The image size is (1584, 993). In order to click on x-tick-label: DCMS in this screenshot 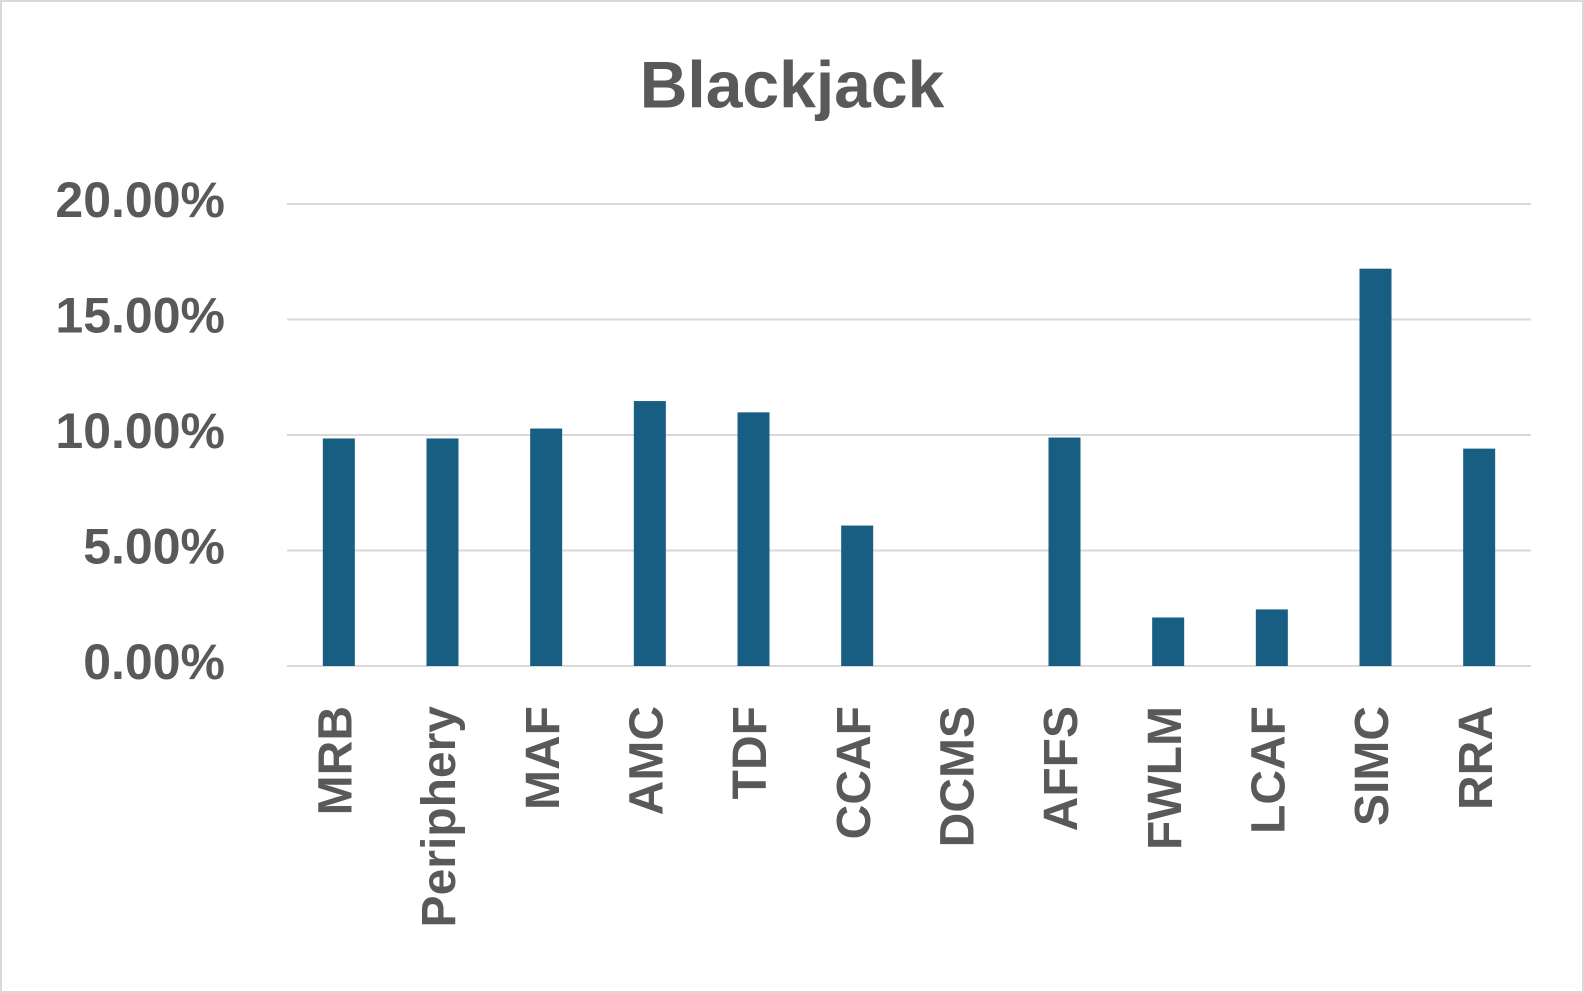, I will do `click(958, 776)`.